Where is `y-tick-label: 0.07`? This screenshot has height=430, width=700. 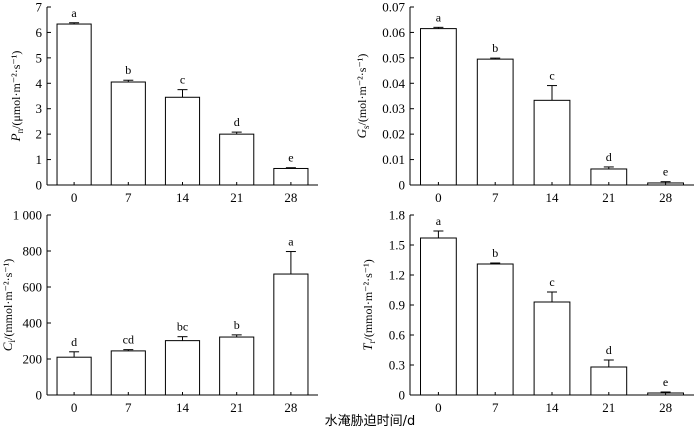
y-tick-label: 0.07 is located at coordinates (393, 7).